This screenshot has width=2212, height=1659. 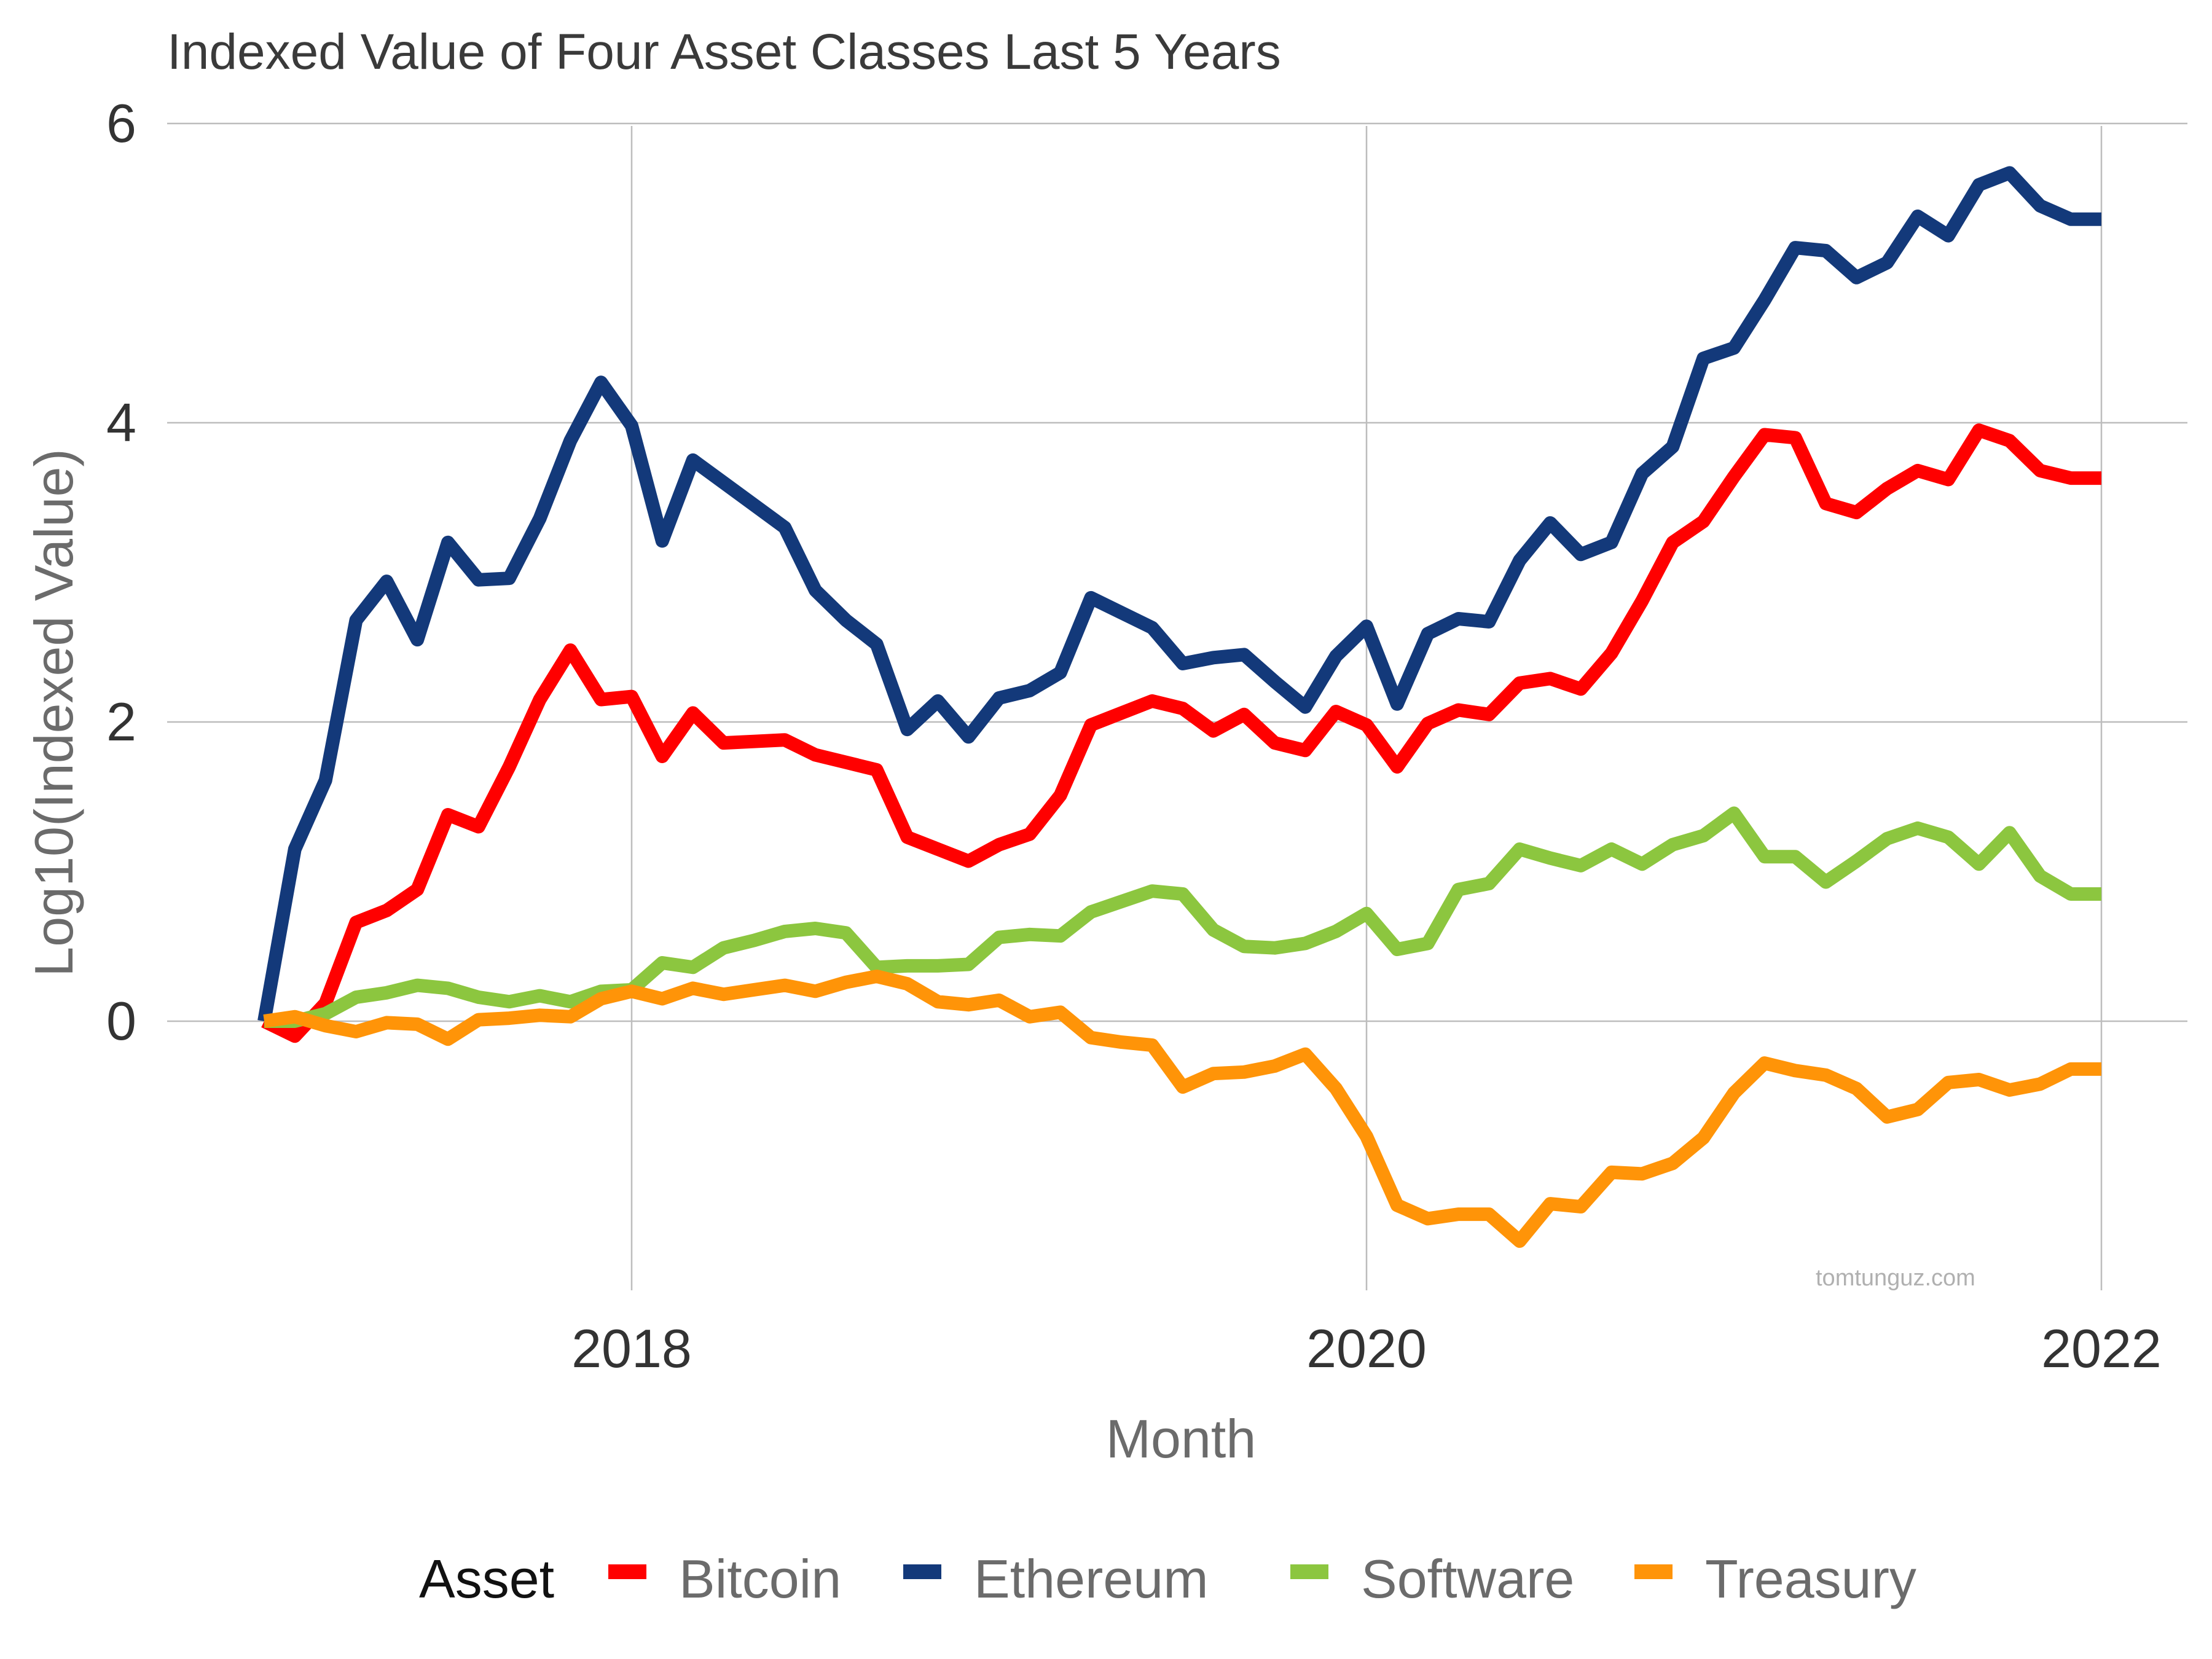 I want to click on legend-label-ethereum: Ethereum, so click(x=1091, y=1578).